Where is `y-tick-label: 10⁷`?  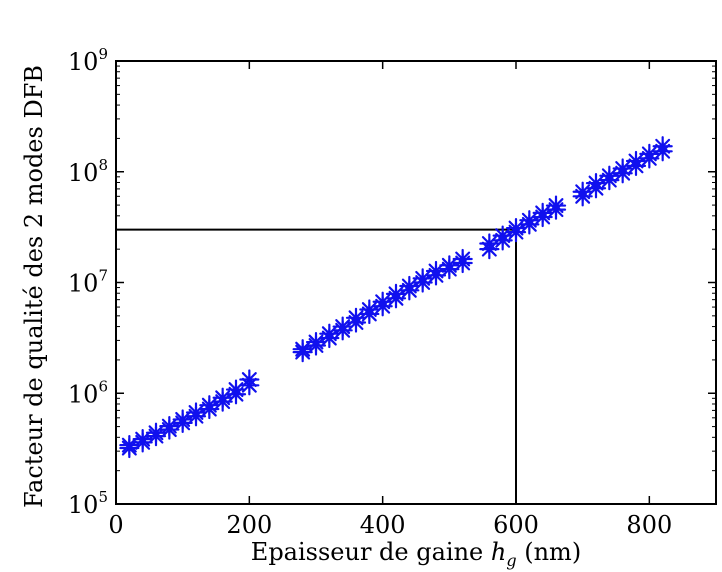
y-tick-label: 10⁷ is located at coordinates (88, 282).